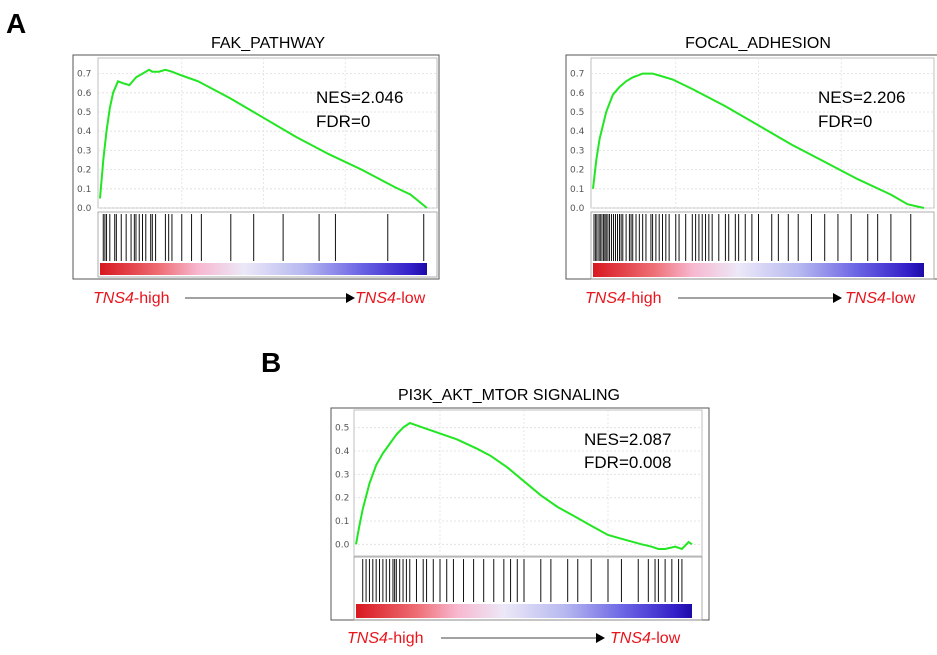  Describe the element at coordinates (758, 43) in the screenshot. I see `chart-title: FOCAL_ADHESION` at that location.